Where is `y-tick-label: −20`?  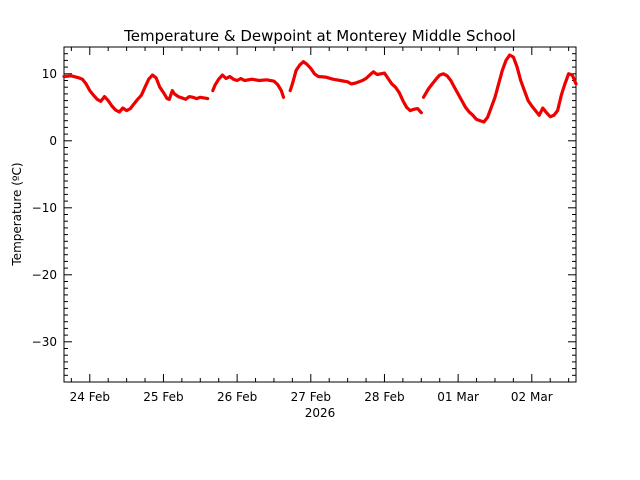 y-tick-label: −20 is located at coordinates (44, 275).